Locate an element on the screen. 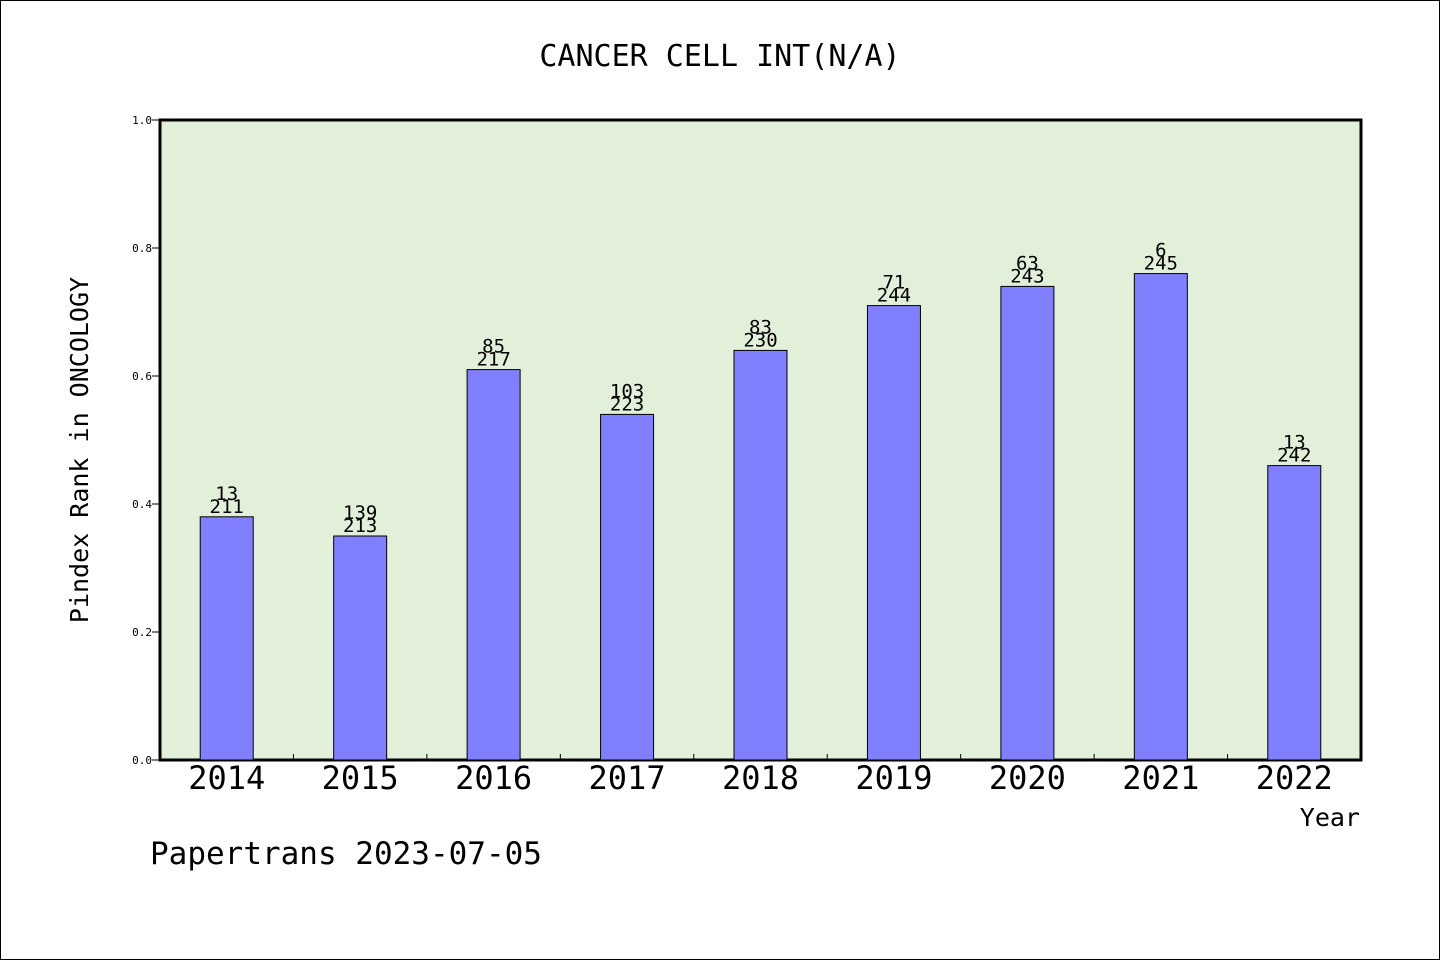 This screenshot has width=1440, height=960. bar-rank-label: 139 is located at coordinates (360, 513).